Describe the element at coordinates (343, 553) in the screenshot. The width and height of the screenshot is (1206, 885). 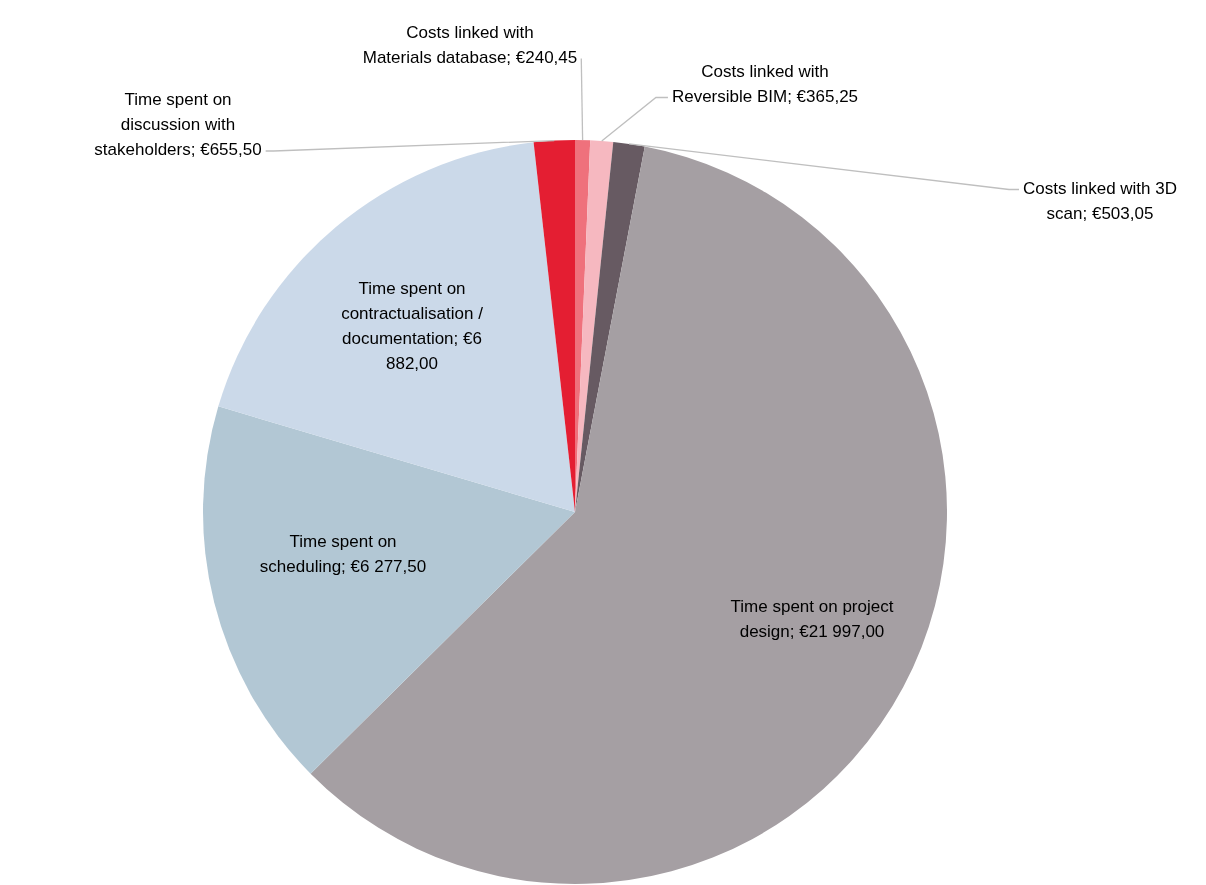
I see `slice-label: Time spent on scheduling; €6 277,50` at that location.